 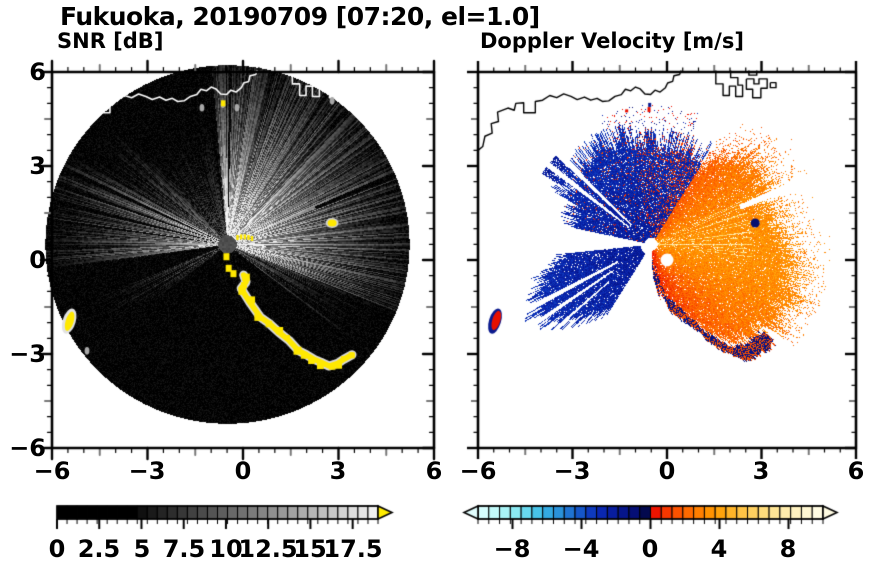 I want to click on snr-xtick: −3, so click(x=147, y=471).